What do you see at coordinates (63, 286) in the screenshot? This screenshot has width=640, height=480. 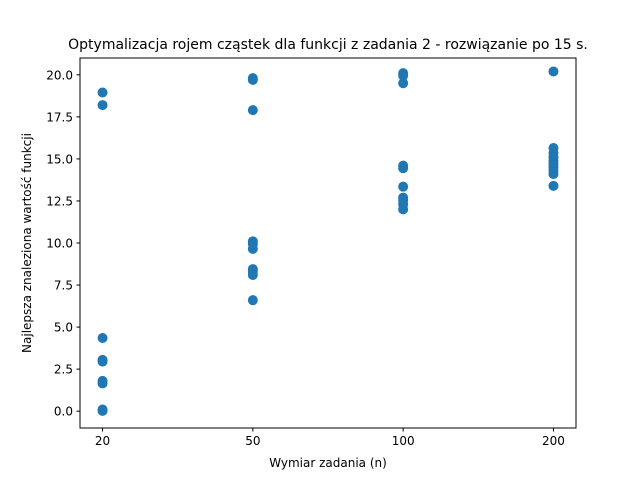 I see `y-tick-label: 7.5` at bounding box center [63, 286].